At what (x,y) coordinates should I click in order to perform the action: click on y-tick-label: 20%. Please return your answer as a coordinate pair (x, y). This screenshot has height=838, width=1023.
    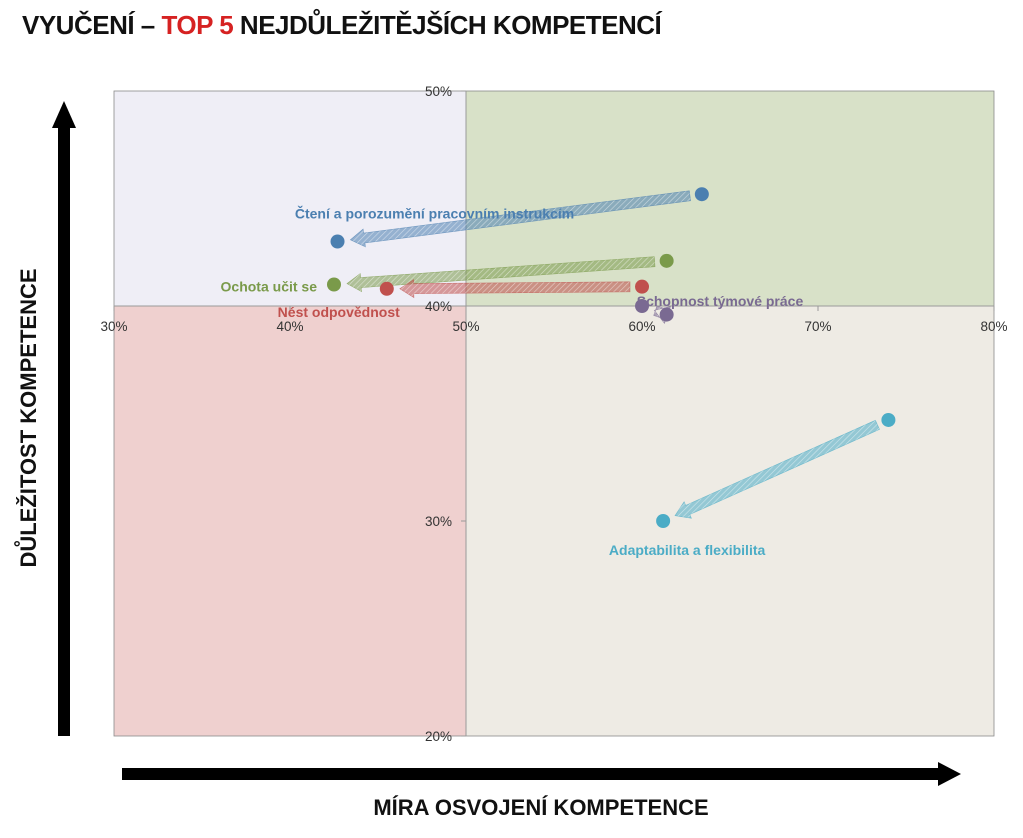
    Looking at the image, I should click on (438, 736).